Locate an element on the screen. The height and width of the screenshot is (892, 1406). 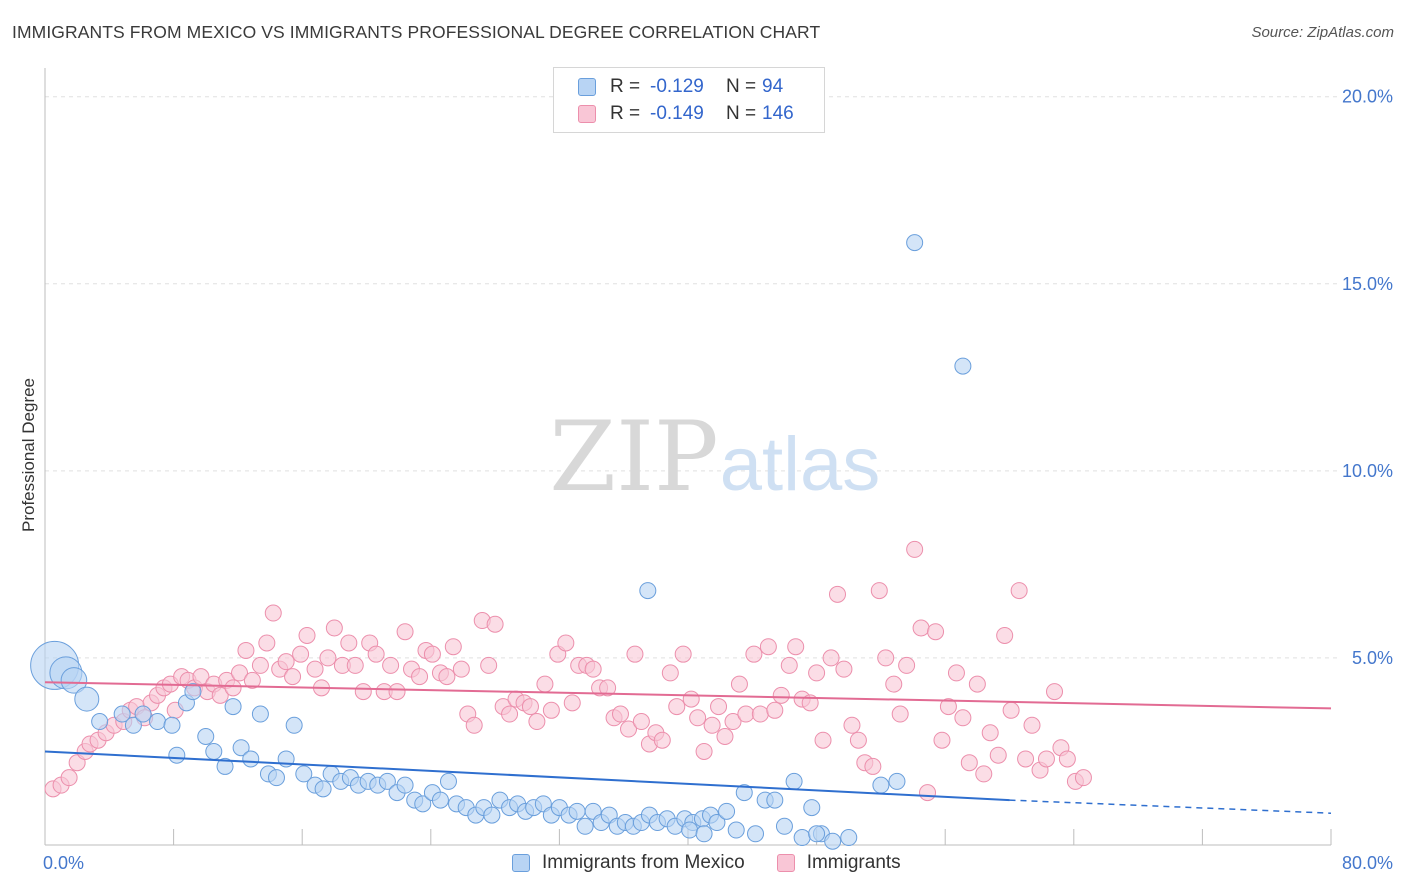
legend-row-mexico: R = -0.129 N = 94 is located at coordinates (680, 87).